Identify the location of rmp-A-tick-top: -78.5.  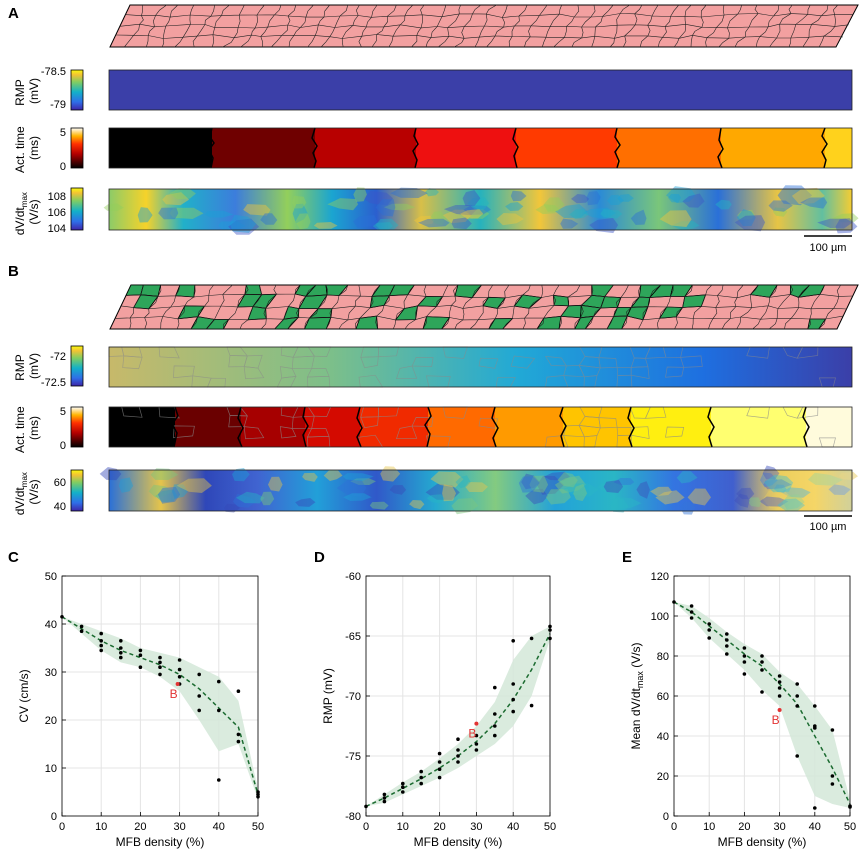
(53, 72).